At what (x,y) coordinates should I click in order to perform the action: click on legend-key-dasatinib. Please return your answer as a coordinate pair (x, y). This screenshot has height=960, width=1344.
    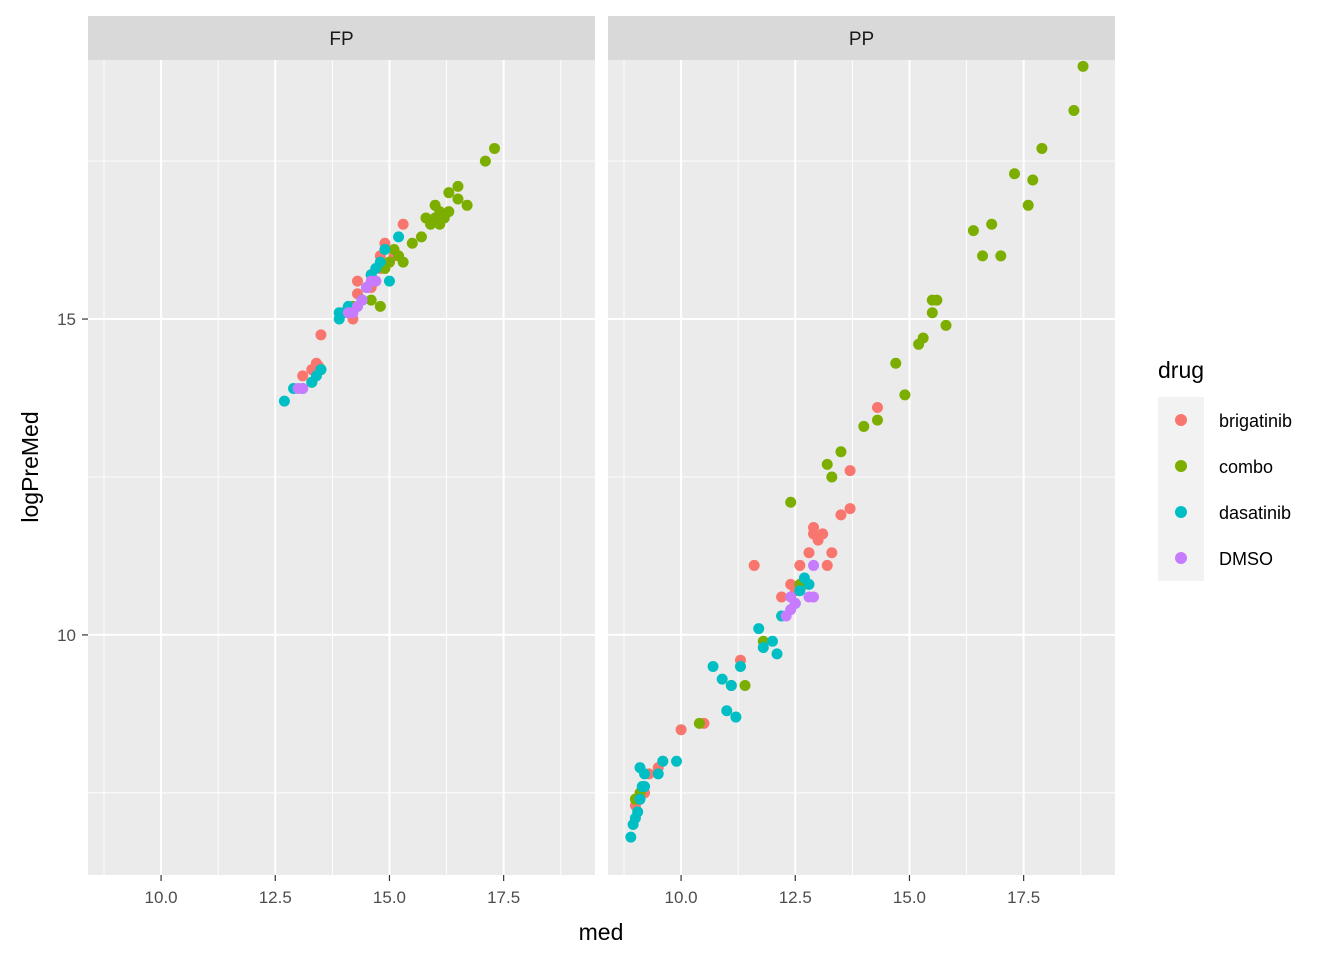
    Looking at the image, I should click on (1181, 512).